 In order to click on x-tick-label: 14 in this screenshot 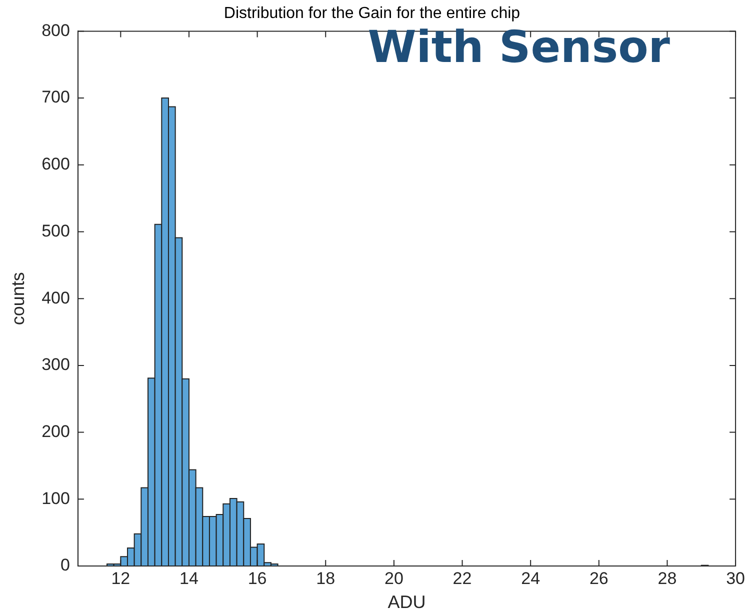, I will do `click(189, 578)`.